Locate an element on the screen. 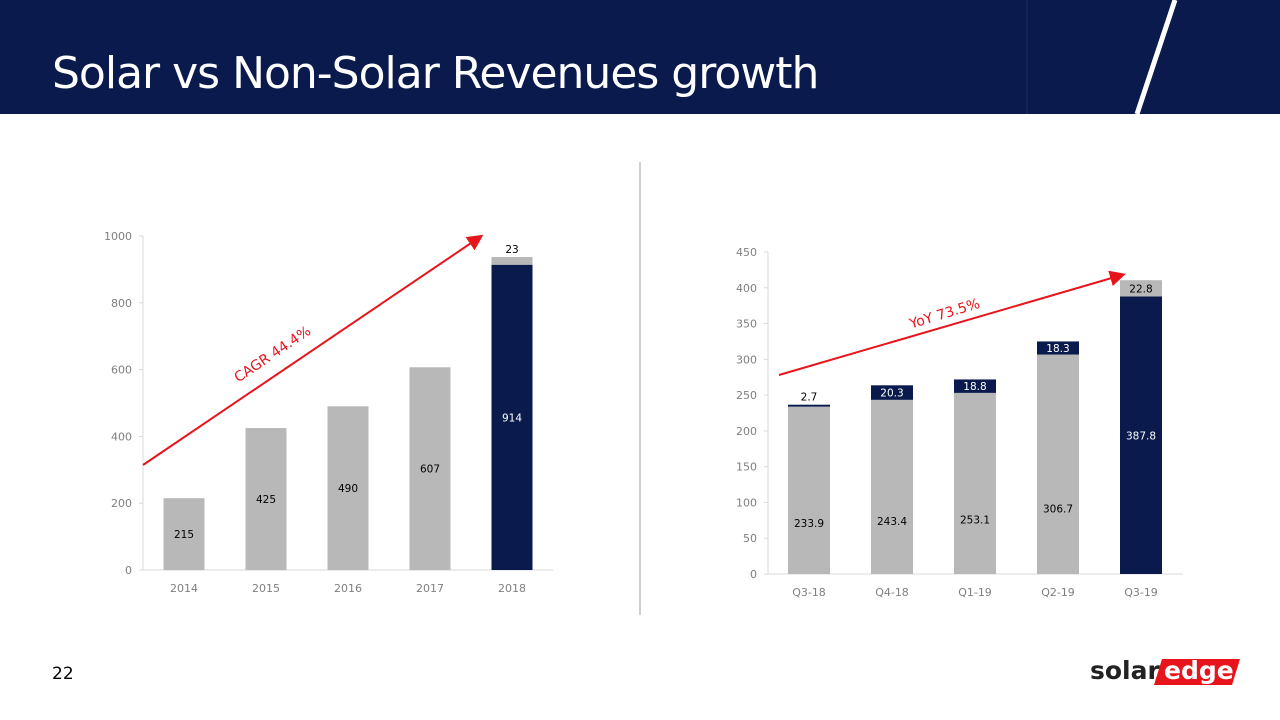  data-label: 306.7 is located at coordinates (1058, 510).